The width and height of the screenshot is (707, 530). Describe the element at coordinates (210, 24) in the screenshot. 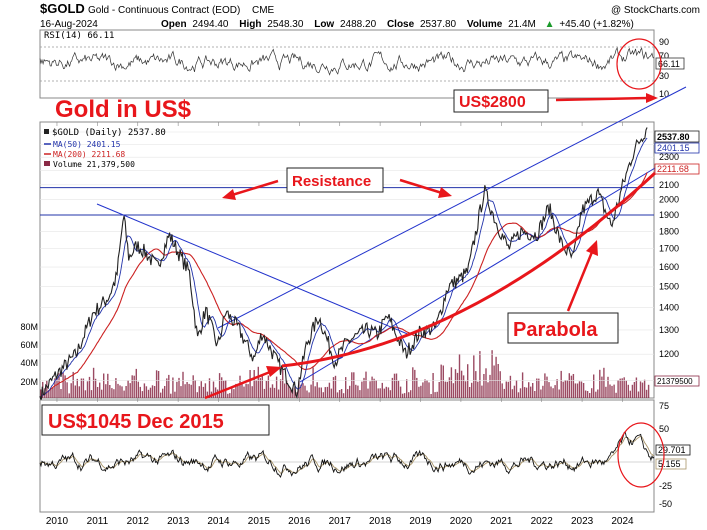

I see `open-value: 2494.40` at that location.